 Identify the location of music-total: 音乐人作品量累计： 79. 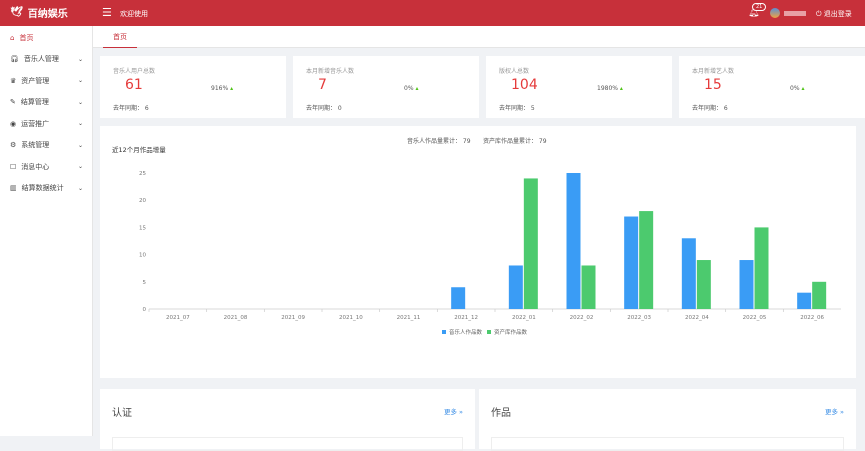
(439, 141).